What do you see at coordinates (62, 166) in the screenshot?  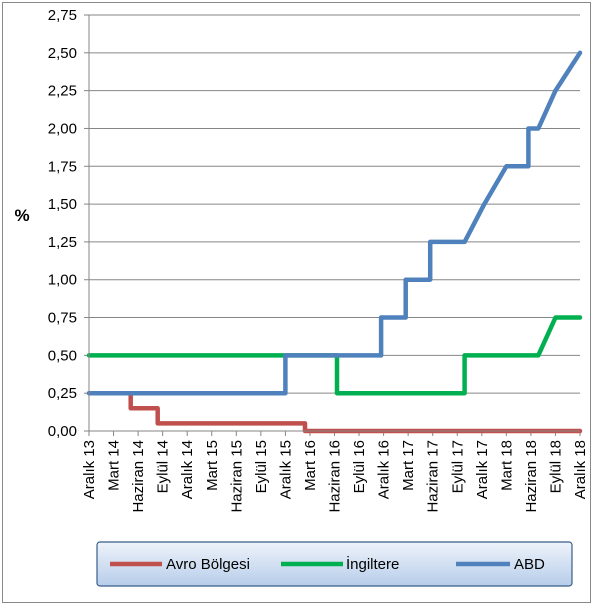 I see `y-tick-label: 1,75` at bounding box center [62, 166].